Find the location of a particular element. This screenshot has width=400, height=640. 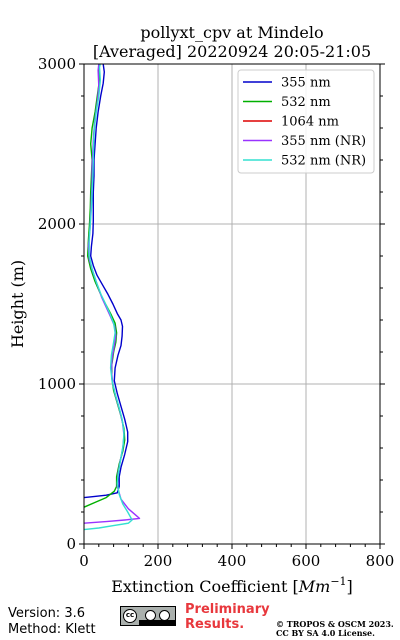

series-line-532-nm is located at coordinates (105, 286).